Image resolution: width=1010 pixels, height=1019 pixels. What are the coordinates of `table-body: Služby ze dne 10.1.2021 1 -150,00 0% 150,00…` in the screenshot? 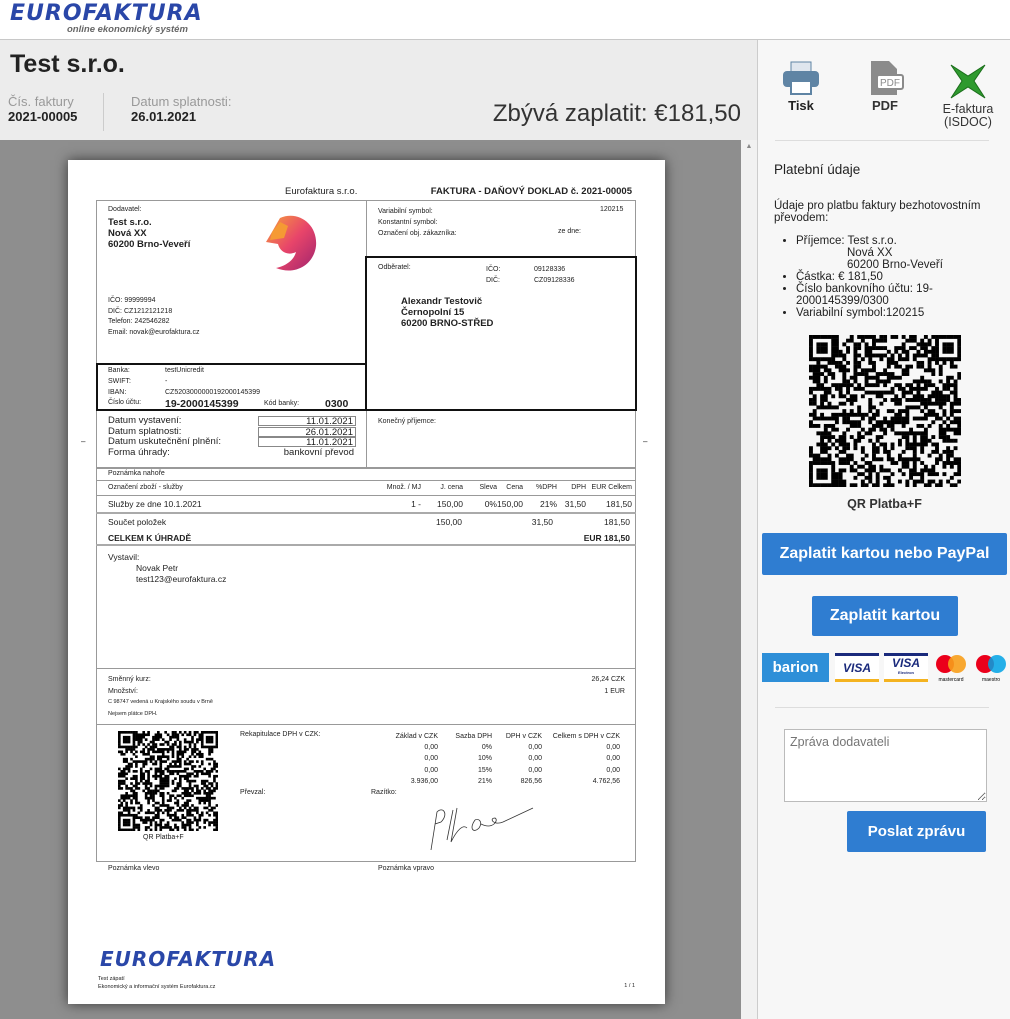 It's located at (366, 505).